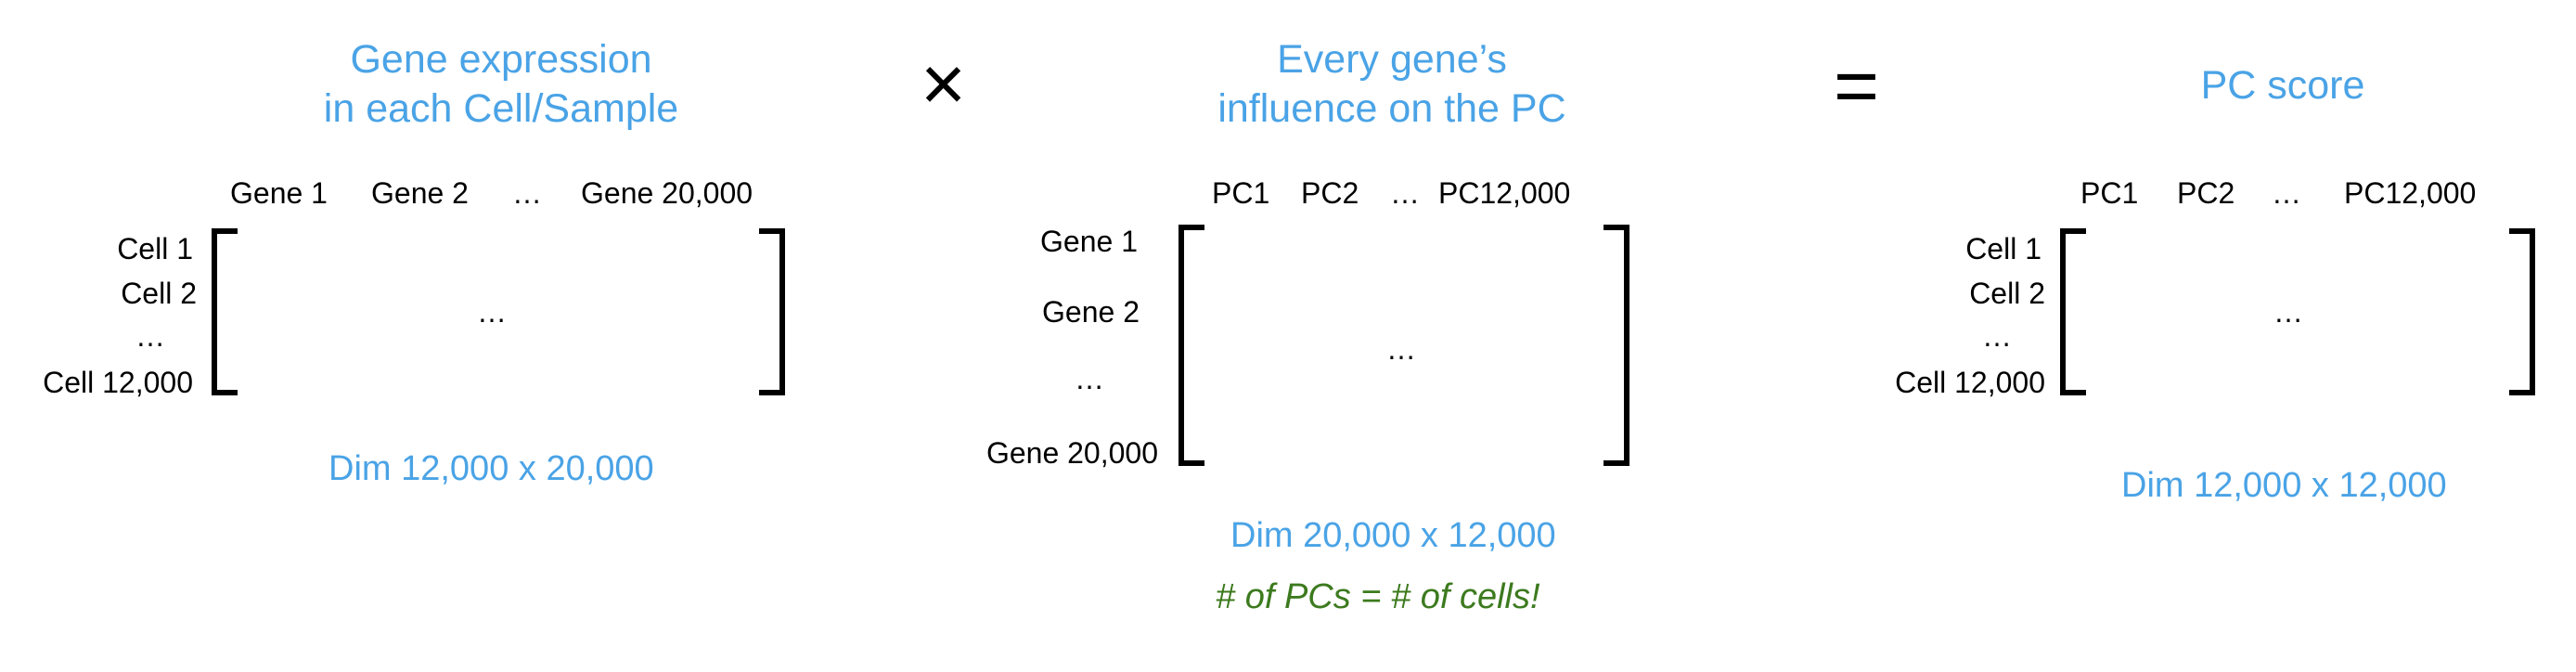 Image resolution: width=2576 pixels, height=672 pixels. I want to click on matrix-a-row-header: Cell 1, so click(155, 248).